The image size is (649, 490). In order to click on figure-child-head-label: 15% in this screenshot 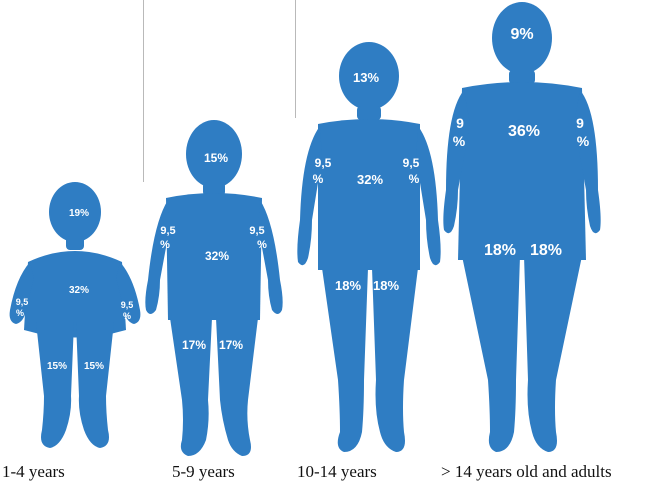, I will do `click(216, 158)`.